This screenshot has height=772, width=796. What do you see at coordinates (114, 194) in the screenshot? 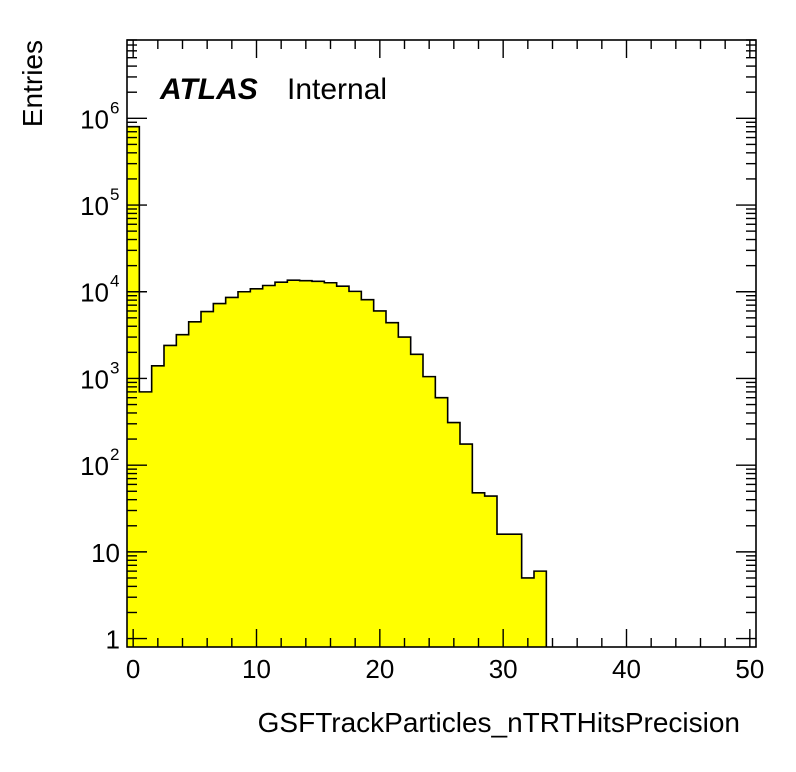
I see `y-tick-label-exponent: 5` at bounding box center [114, 194].